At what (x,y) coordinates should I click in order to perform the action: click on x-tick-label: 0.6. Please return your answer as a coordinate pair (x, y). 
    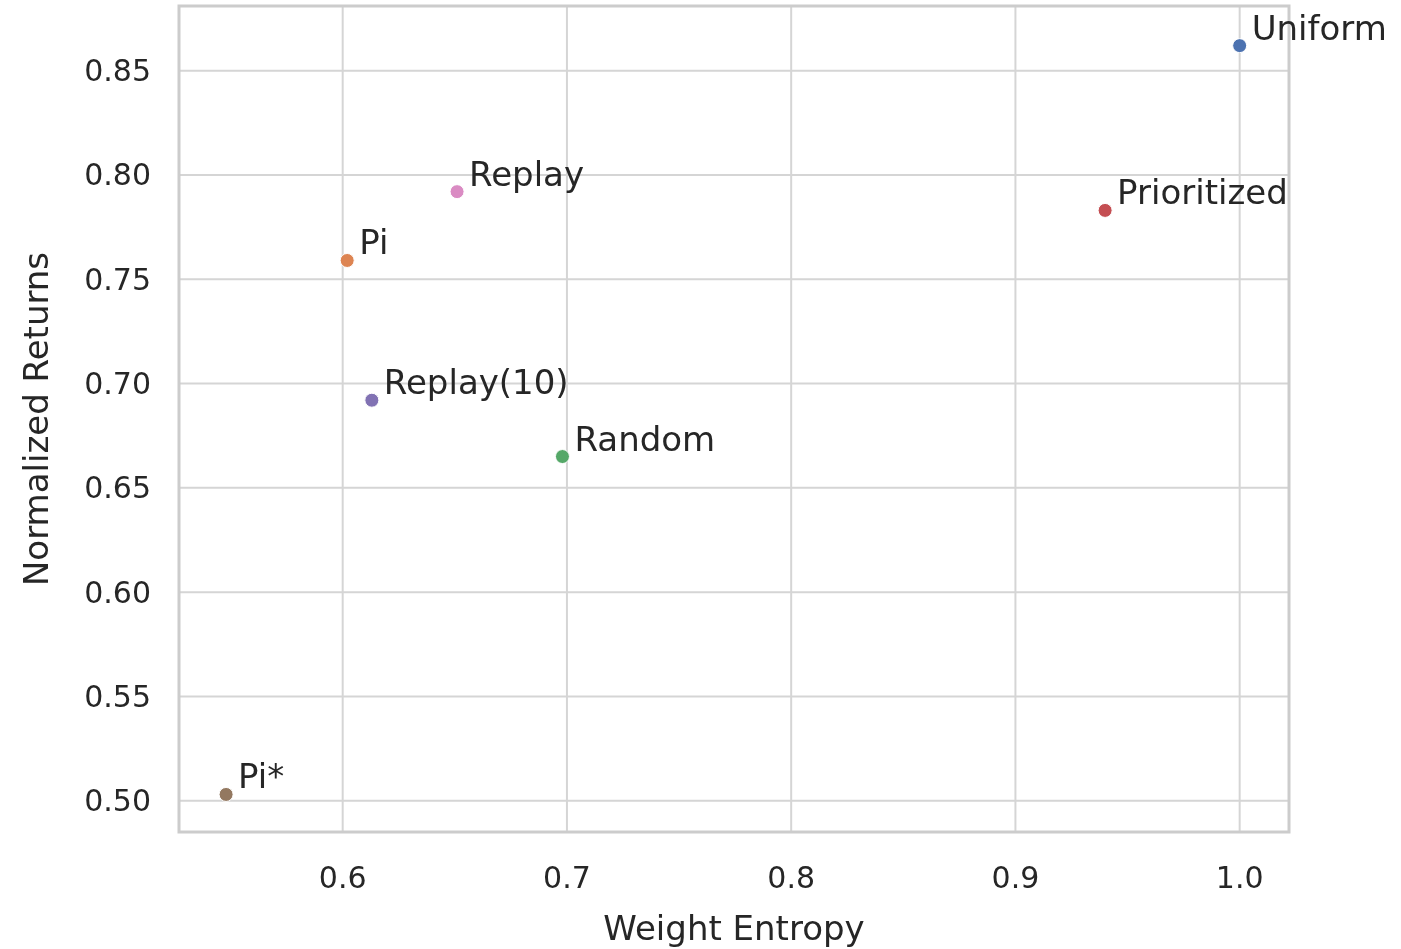
    Looking at the image, I should click on (342, 877).